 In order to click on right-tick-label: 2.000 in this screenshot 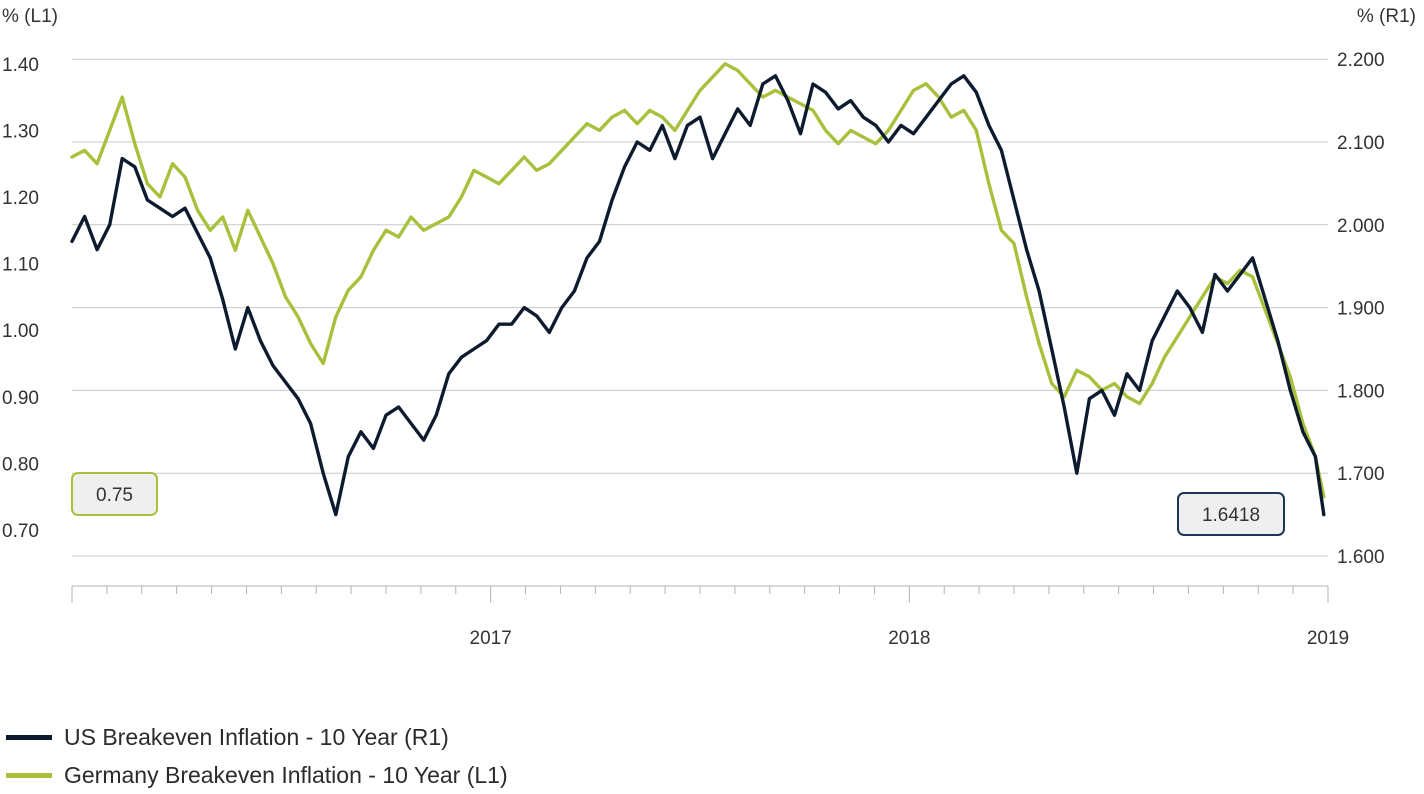, I will do `click(1361, 226)`.